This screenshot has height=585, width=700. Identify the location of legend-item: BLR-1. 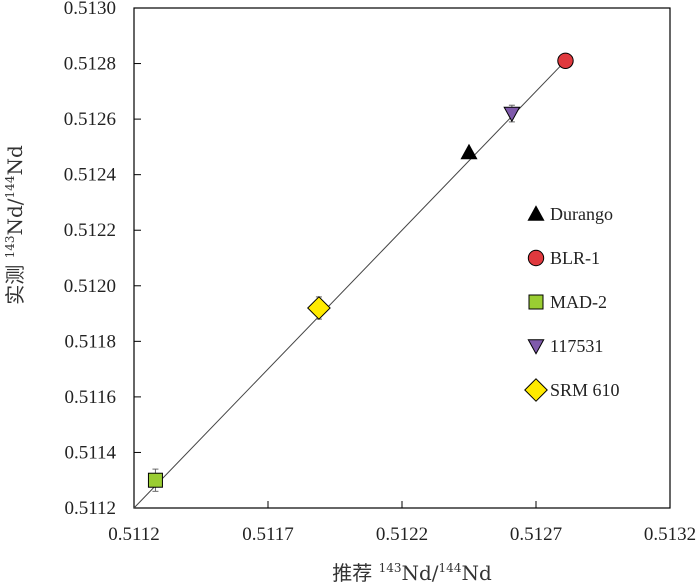
(563, 258).